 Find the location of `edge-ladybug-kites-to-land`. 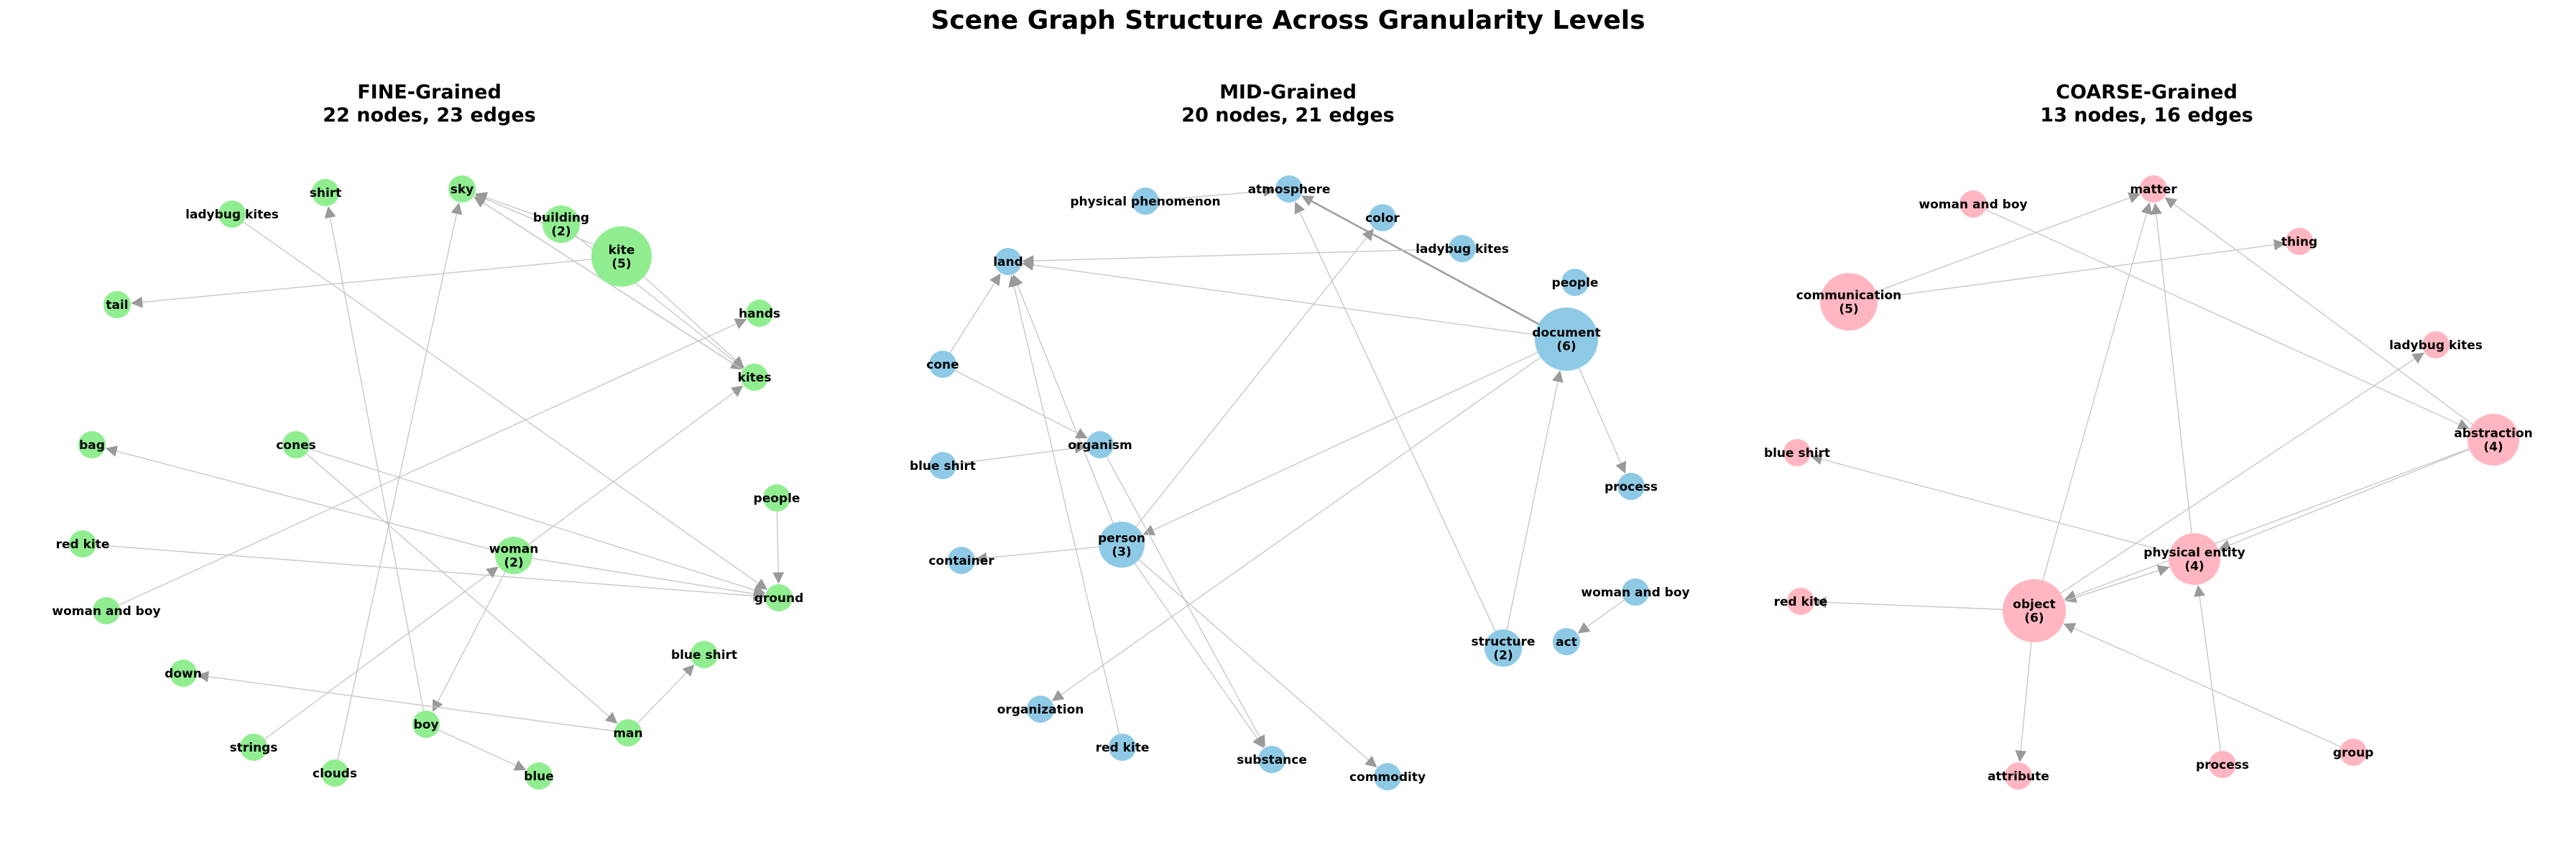

edge-ladybug-kites-to-land is located at coordinates (1236, 257).